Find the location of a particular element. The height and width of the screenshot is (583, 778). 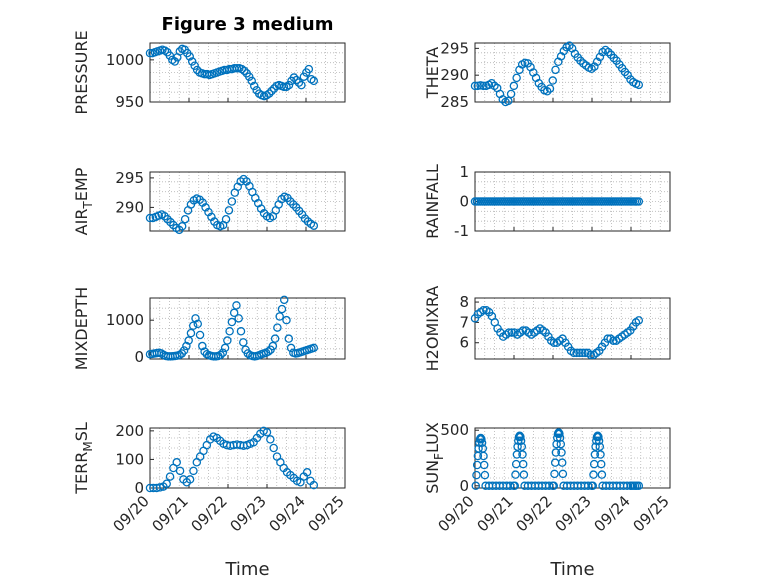

y-tick-label: 200 is located at coordinates (129, 431).